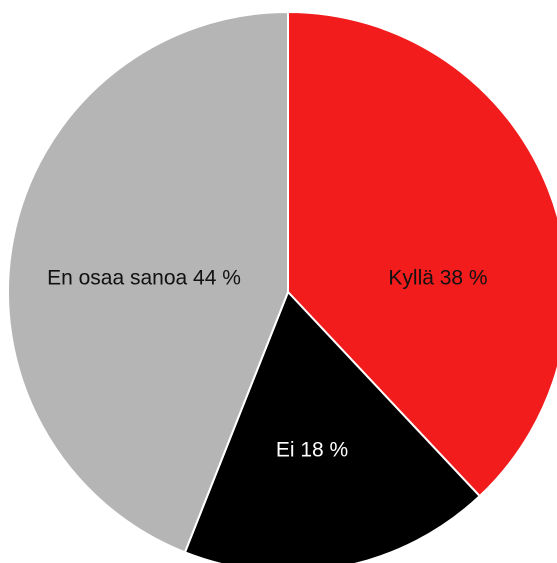  I want to click on slice-label-3: En osaa sanoa 44 %, so click(144, 278).